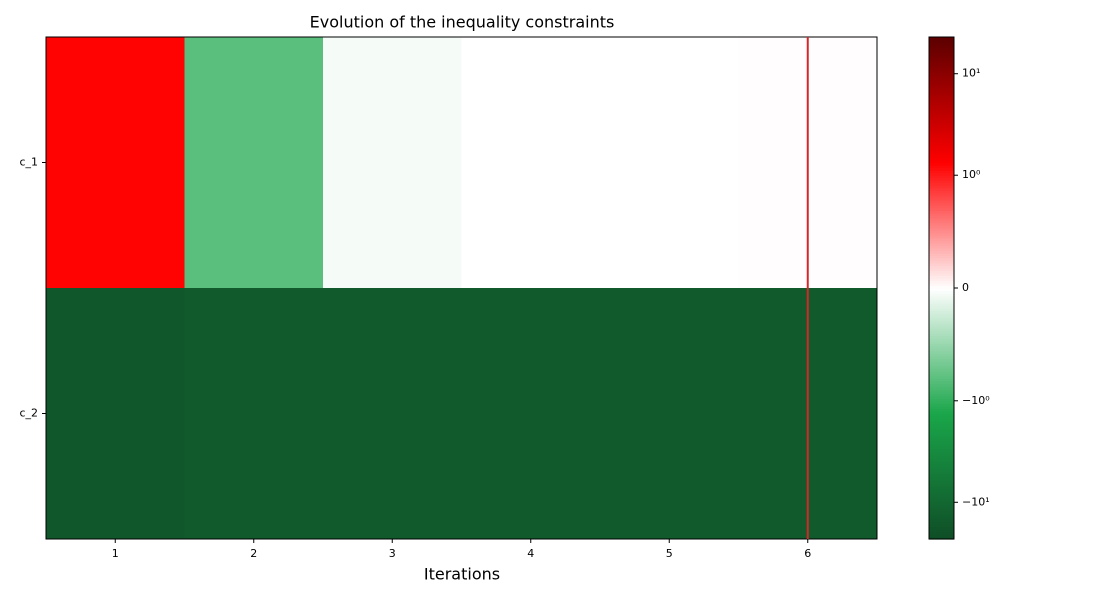 The image size is (1100, 600). Describe the element at coordinates (392, 553) in the screenshot. I see `x-tick-label: 3` at that location.